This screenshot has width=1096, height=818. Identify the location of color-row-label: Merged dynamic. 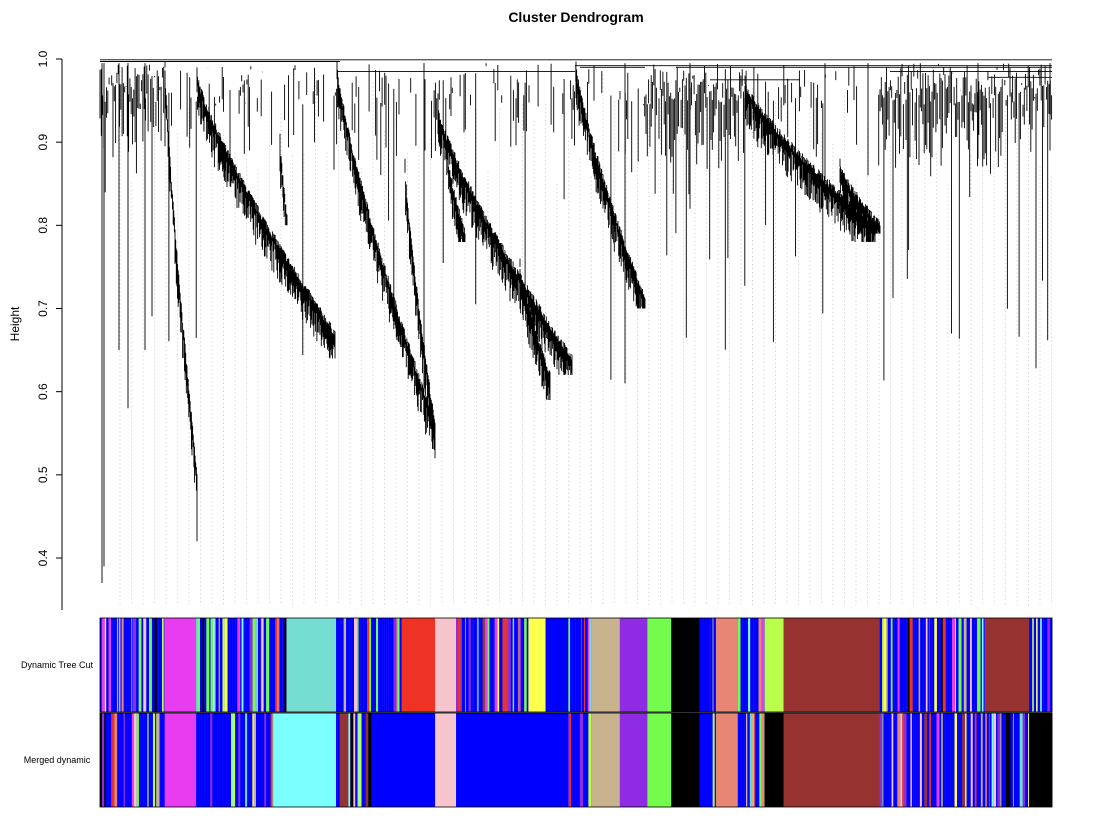
(57, 760).